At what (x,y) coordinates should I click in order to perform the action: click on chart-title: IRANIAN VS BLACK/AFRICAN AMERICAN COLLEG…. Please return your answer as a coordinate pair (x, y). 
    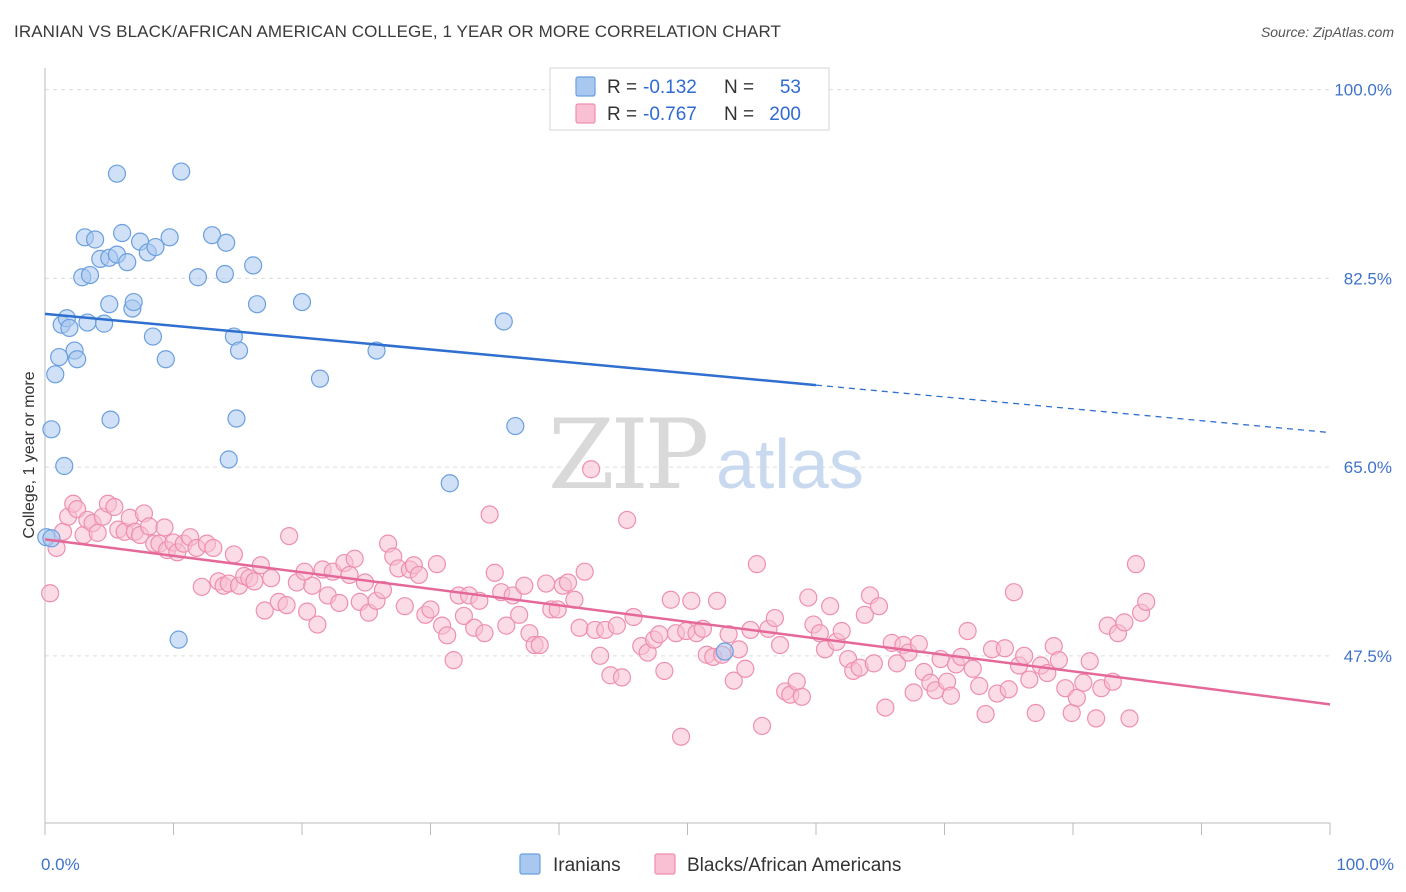
    Looking at the image, I should click on (397, 31).